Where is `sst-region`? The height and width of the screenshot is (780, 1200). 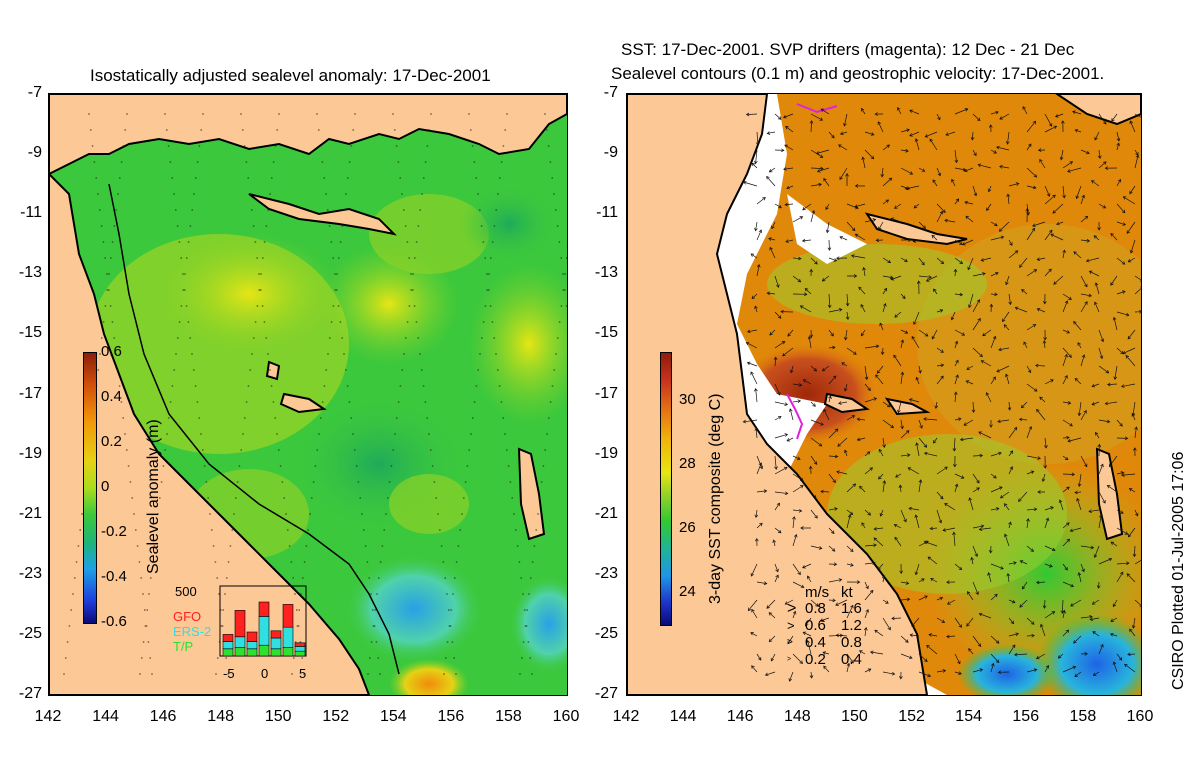
sst-region is located at coordinates (877, 284).